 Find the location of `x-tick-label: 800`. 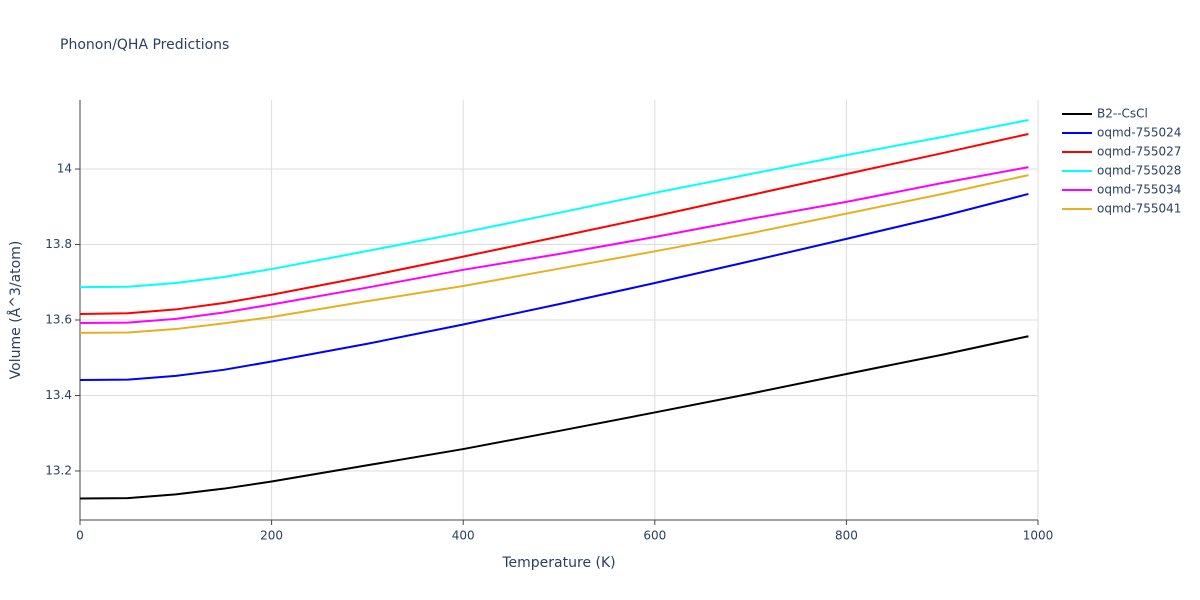

x-tick-label: 800 is located at coordinates (846, 536).